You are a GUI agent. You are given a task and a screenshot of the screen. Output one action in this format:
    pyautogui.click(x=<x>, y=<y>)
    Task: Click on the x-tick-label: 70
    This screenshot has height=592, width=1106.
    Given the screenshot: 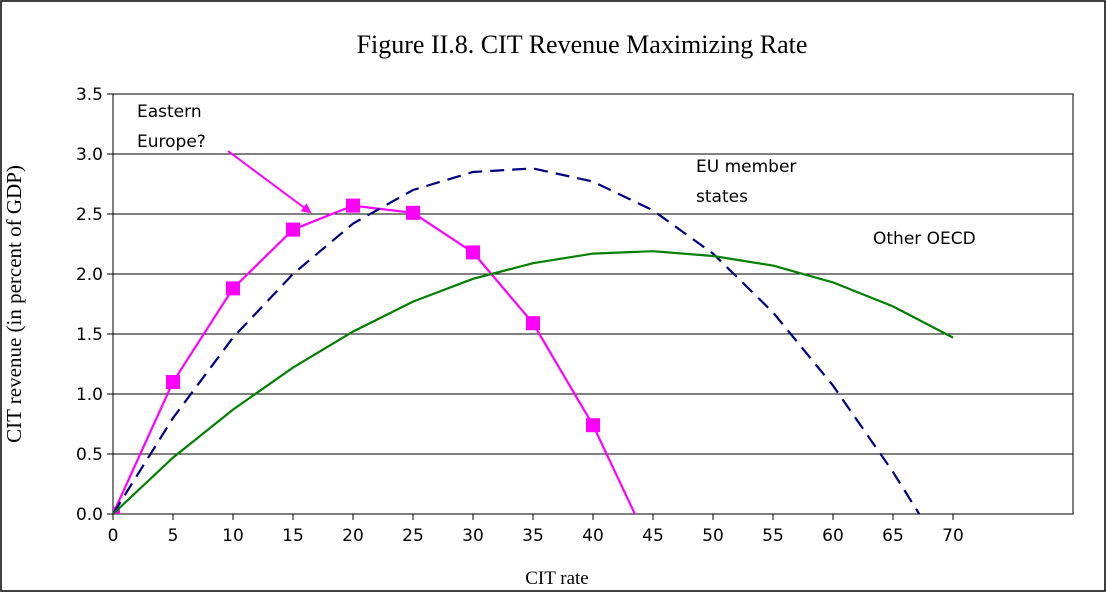 What is the action you would take?
    pyautogui.click(x=953, y=536)
    